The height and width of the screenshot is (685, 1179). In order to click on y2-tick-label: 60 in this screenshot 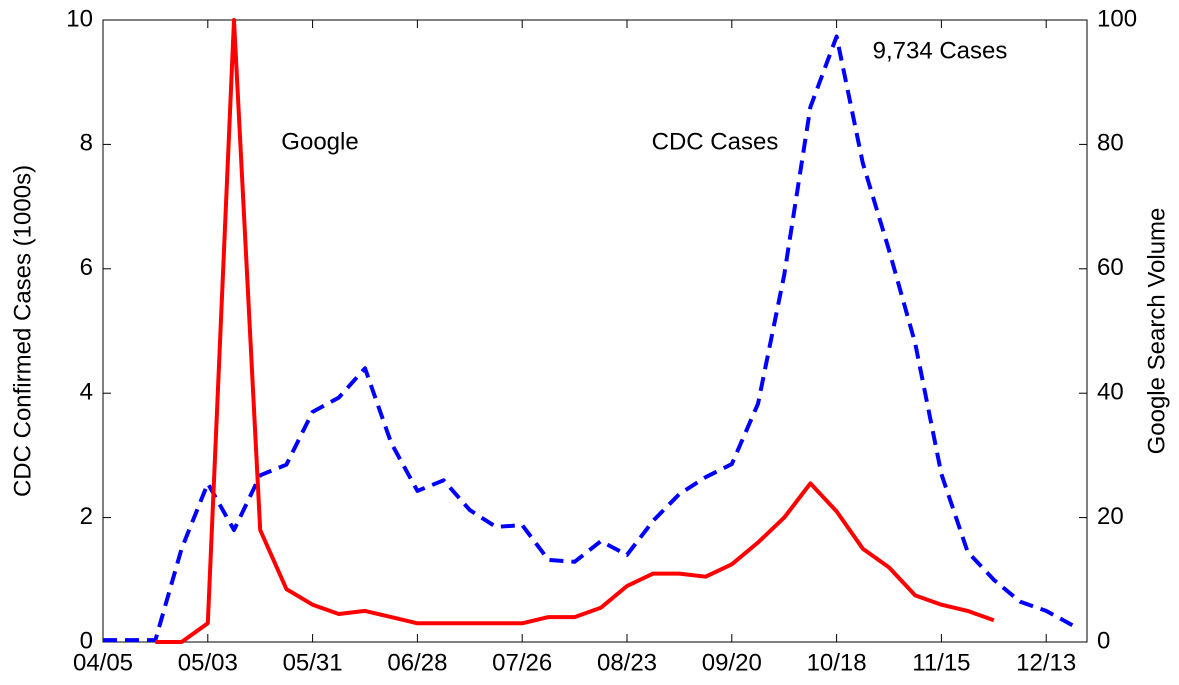, I will do `click(1110, 267)`.